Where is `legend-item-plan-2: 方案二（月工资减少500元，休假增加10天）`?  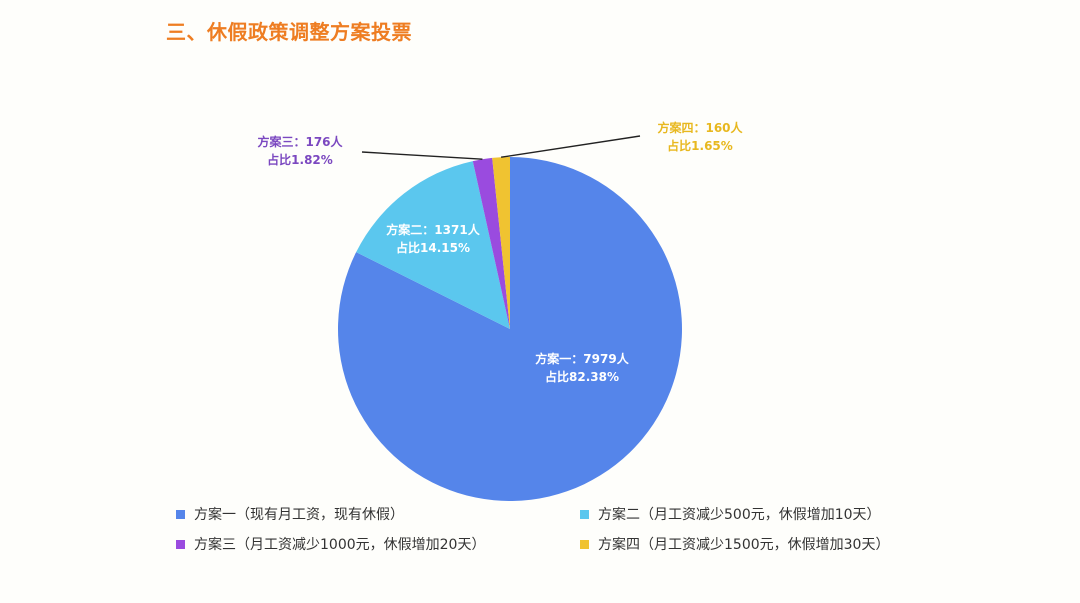
legend-item-plan-2: 方案二（月工资减少500元，休假增加10天） is located at coordinates (730, 514).